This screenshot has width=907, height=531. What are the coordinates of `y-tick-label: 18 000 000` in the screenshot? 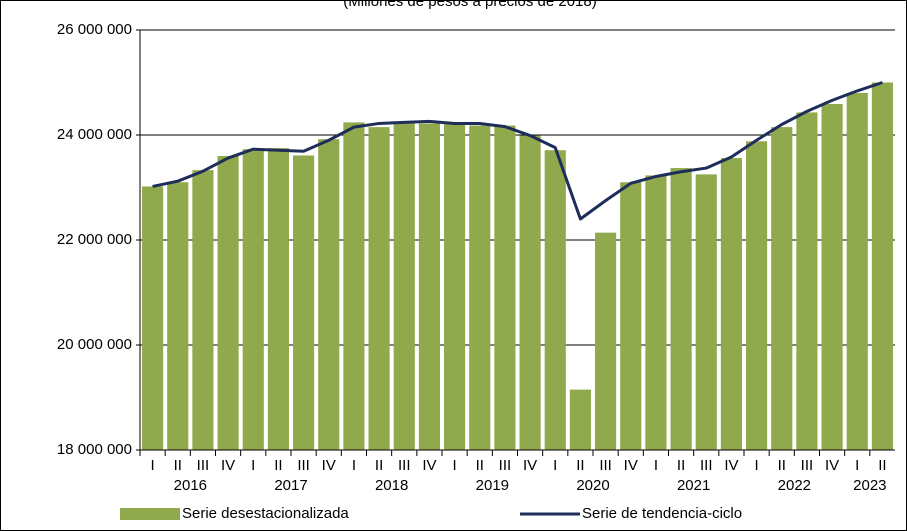 It's located at (94, 449).